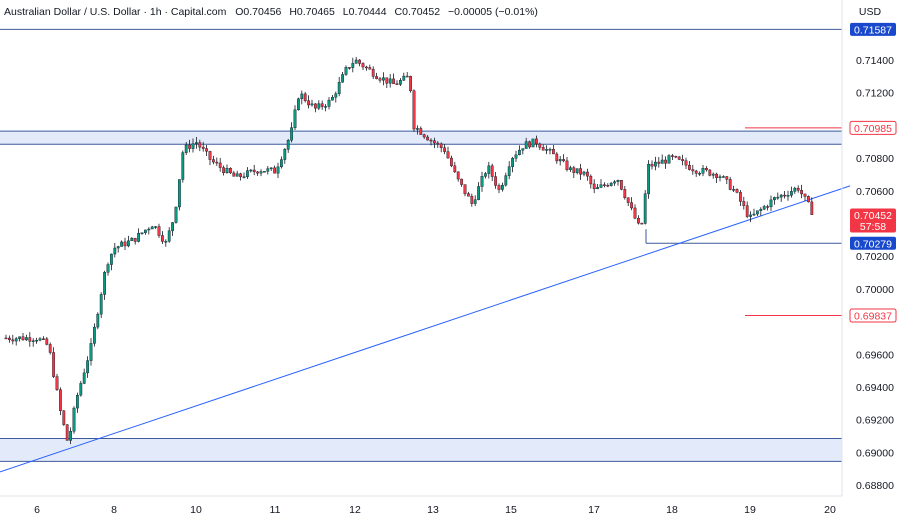  Describe the element at coordinates (873, 244) in the screenshot. I see `price-tag-text-3: 0.70279` at that location.